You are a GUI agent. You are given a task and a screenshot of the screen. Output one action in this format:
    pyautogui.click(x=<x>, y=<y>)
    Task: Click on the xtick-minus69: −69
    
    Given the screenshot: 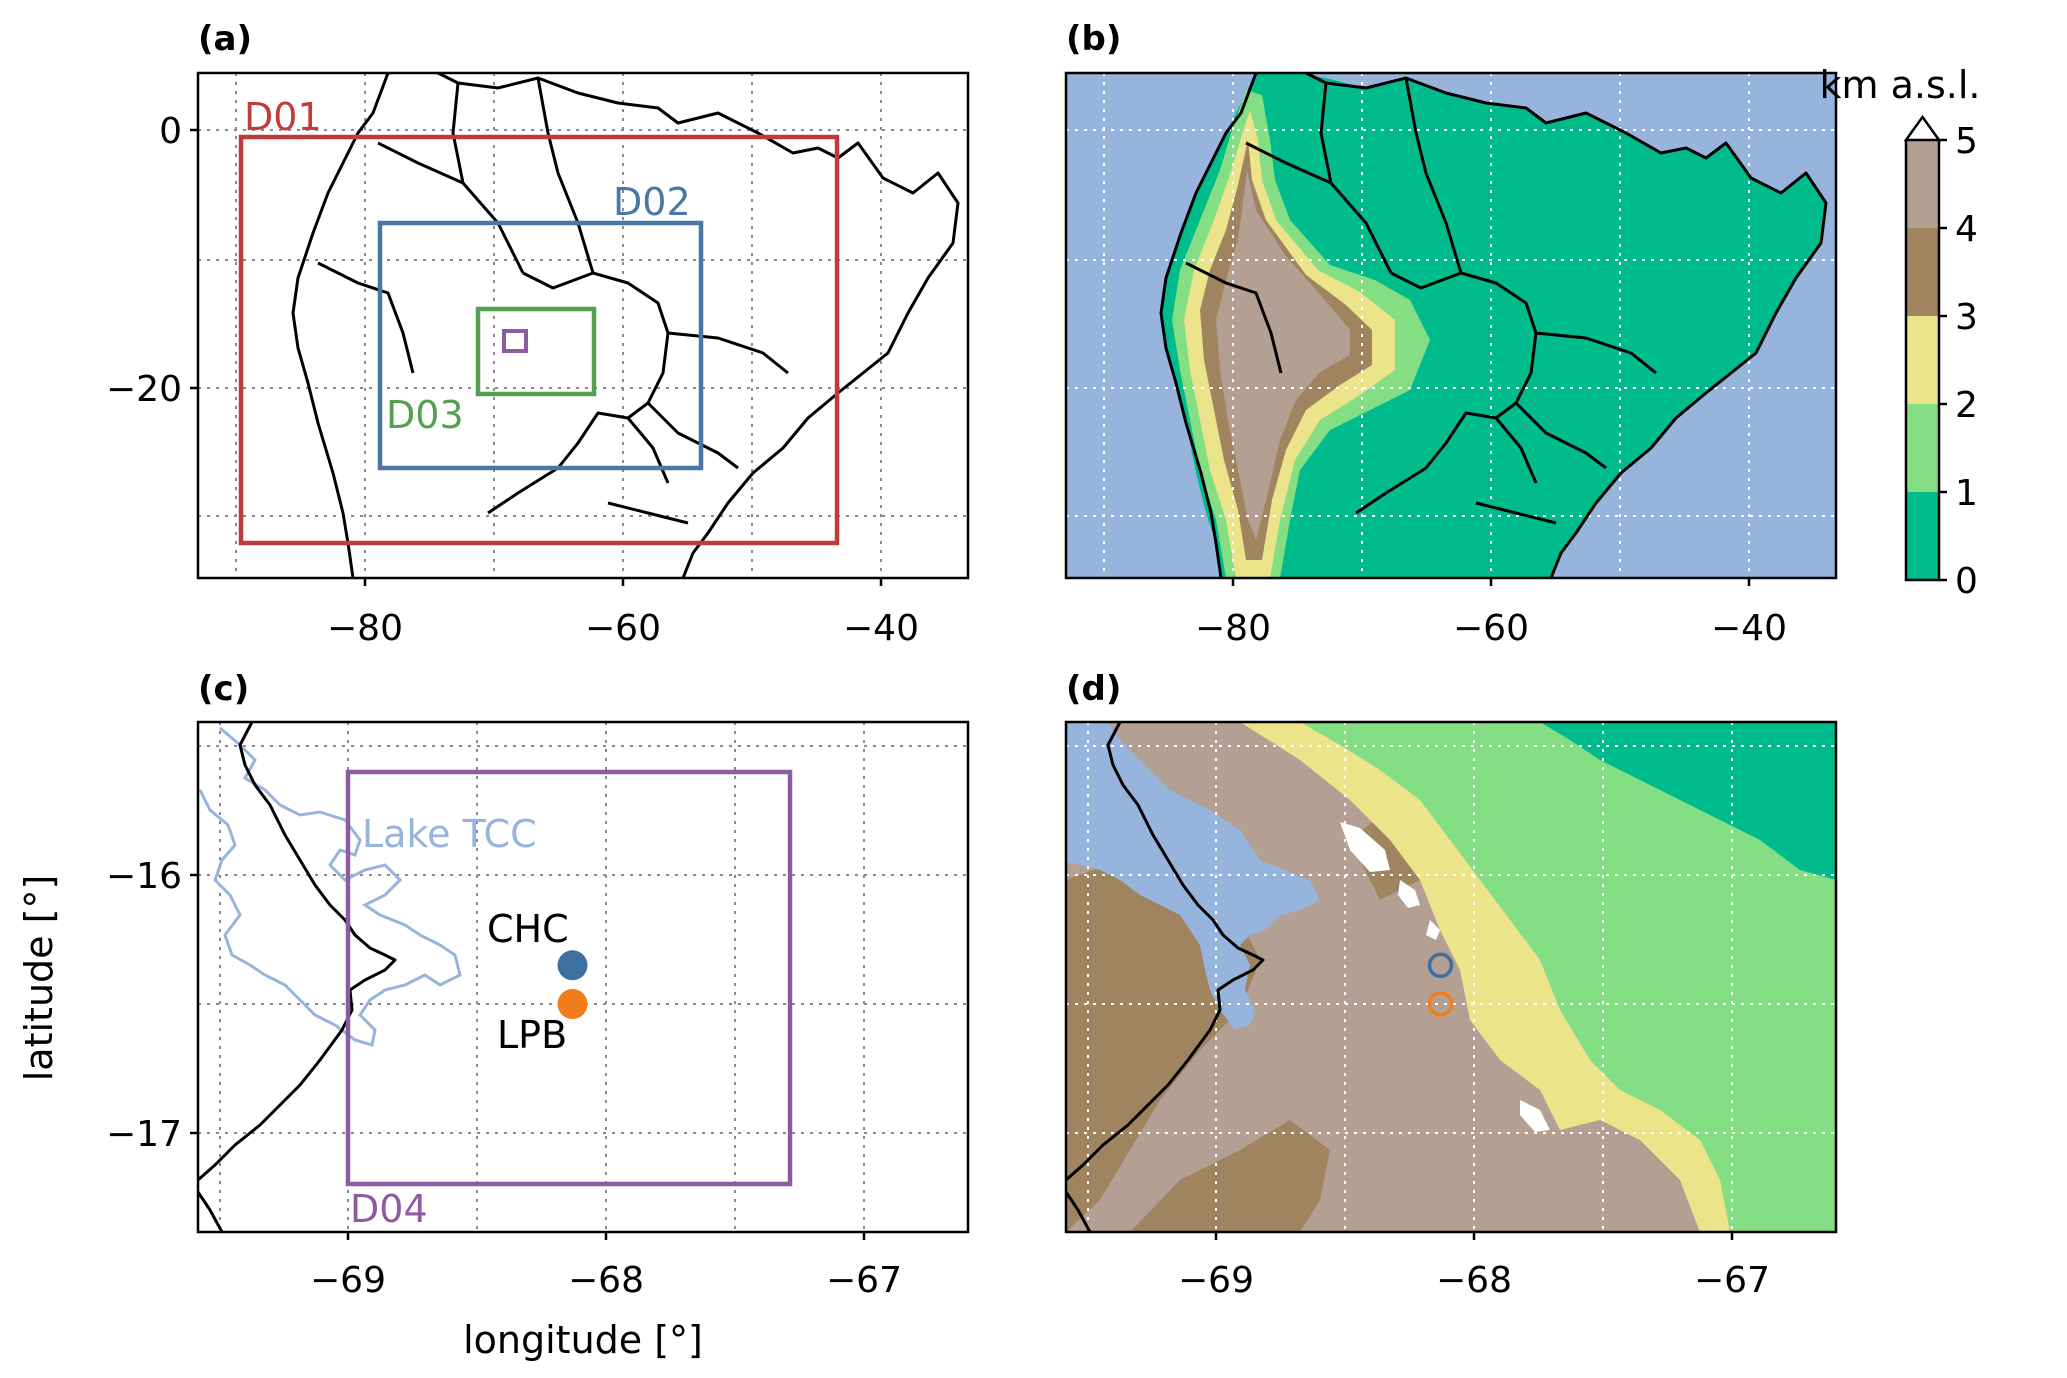 What is the action you would take?
    pyautogui.click(x=348, y=1280)
    